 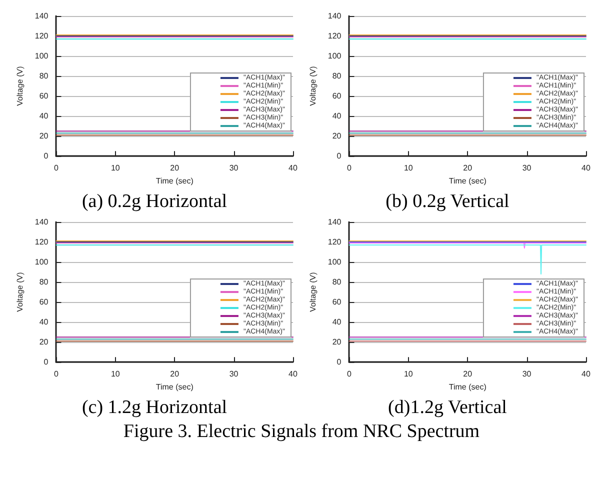 I want to click on text: (d)1.2g Vertical, so click(x=447, y=408).